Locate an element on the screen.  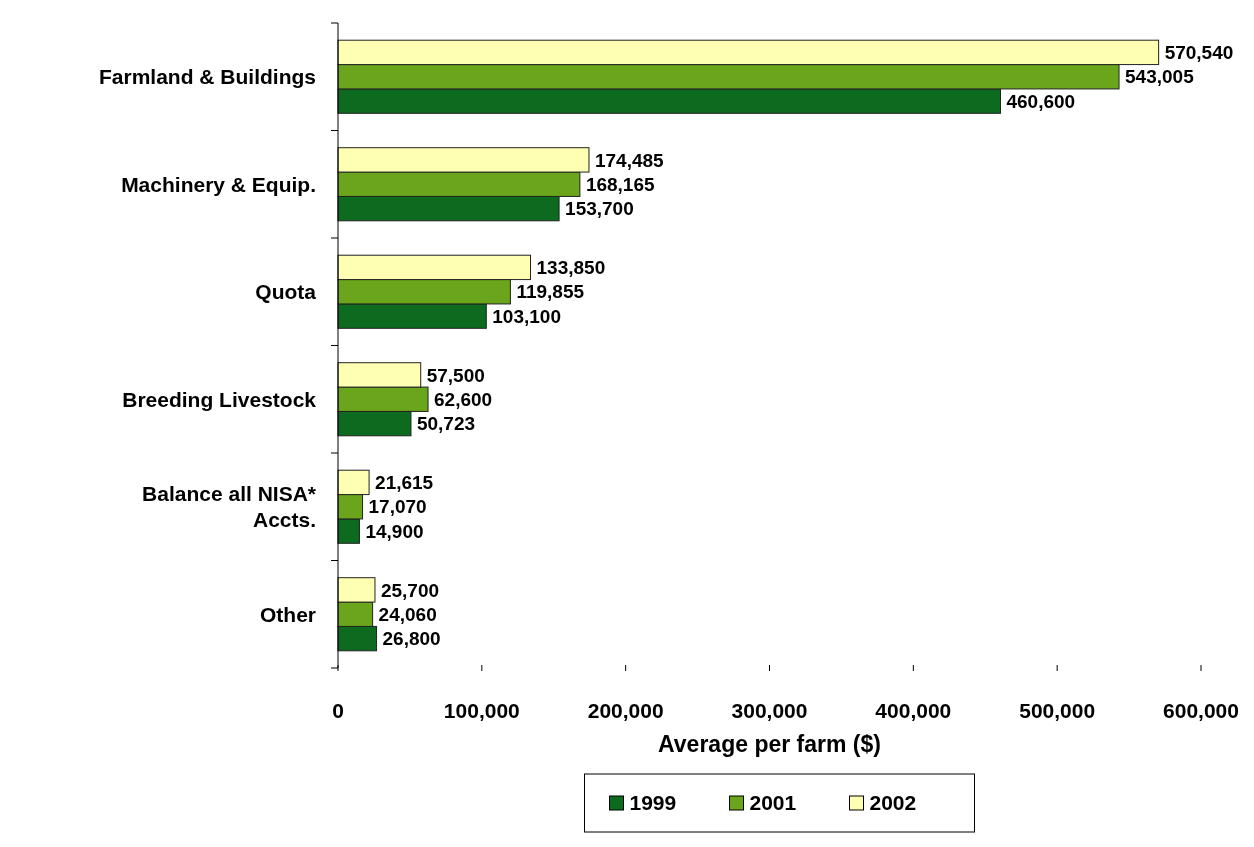
data-label: 133,850 is located at coordinates (571, 268).